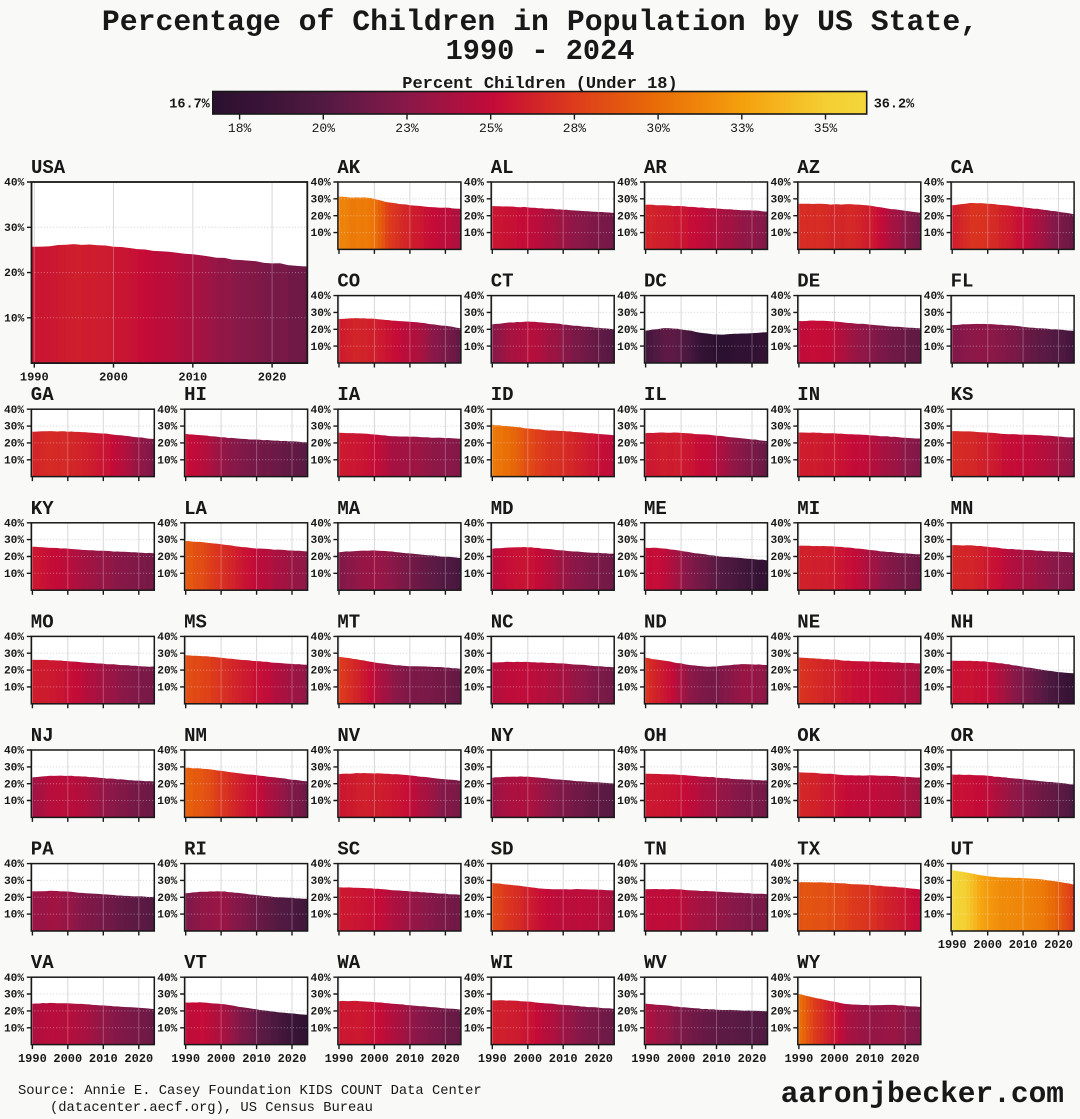  Describe the element at coordinates (655, 622) in the screenshot. I see `svg-text: ND` at that location.